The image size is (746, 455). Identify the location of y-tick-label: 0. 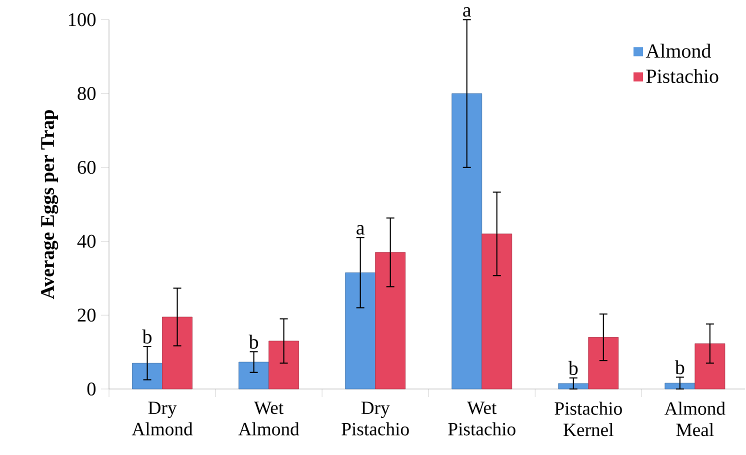
(91, 389).